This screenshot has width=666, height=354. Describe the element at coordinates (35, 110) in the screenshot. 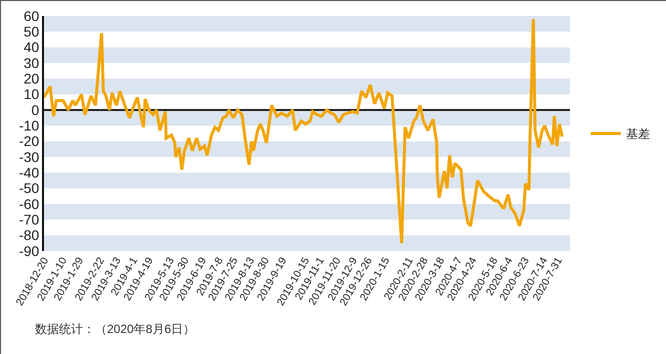

I see `y-tick-label: 0` at that location.